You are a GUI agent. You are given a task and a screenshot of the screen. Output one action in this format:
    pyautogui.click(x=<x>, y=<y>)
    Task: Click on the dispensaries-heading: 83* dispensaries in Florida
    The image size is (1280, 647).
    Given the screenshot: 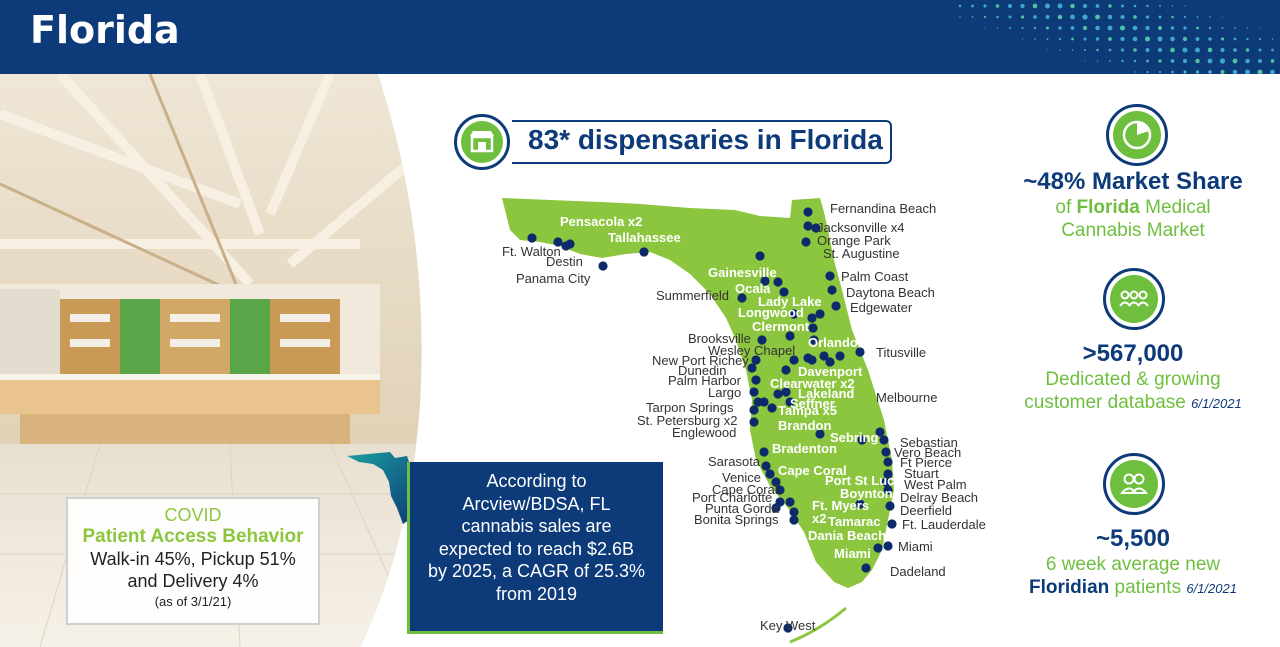 What is the action you would take?
    pyautogui.click(x=674, y=142)
    